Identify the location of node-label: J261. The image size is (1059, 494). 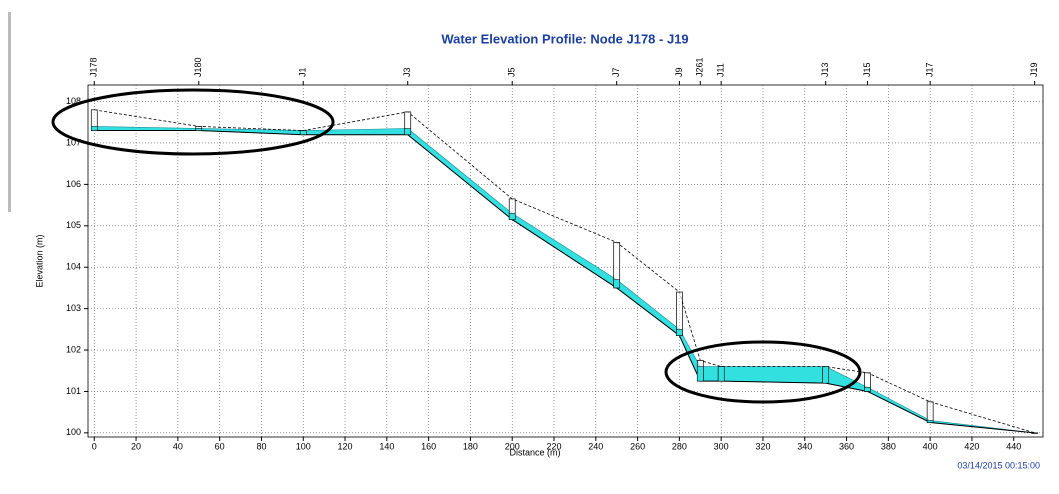
(700, 67).